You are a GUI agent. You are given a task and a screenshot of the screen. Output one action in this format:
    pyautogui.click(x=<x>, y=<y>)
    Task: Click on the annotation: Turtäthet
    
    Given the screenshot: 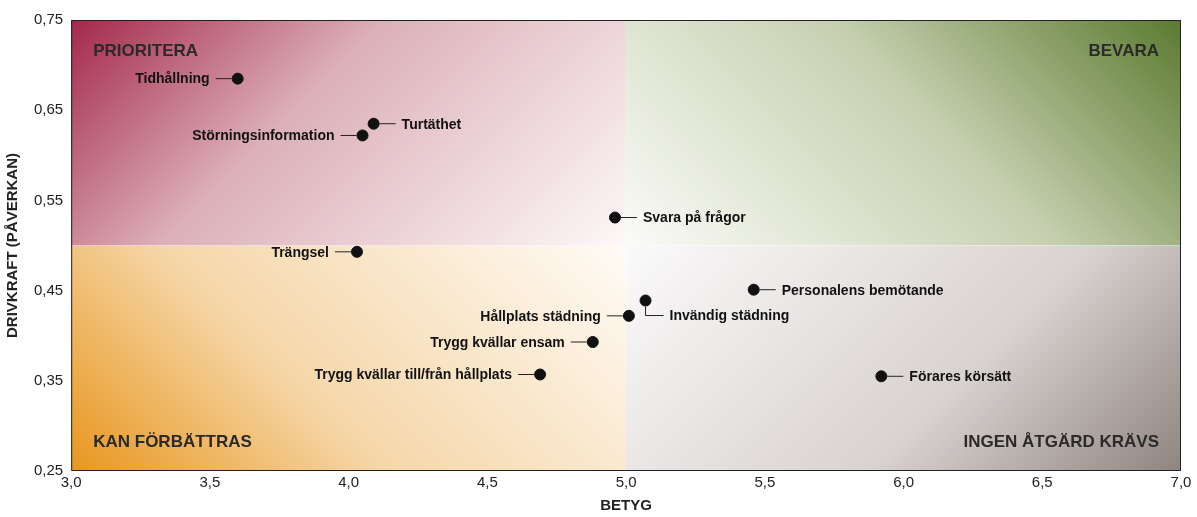 What is the action you would take?
    pyautogui.click(x=431, y=123)
    